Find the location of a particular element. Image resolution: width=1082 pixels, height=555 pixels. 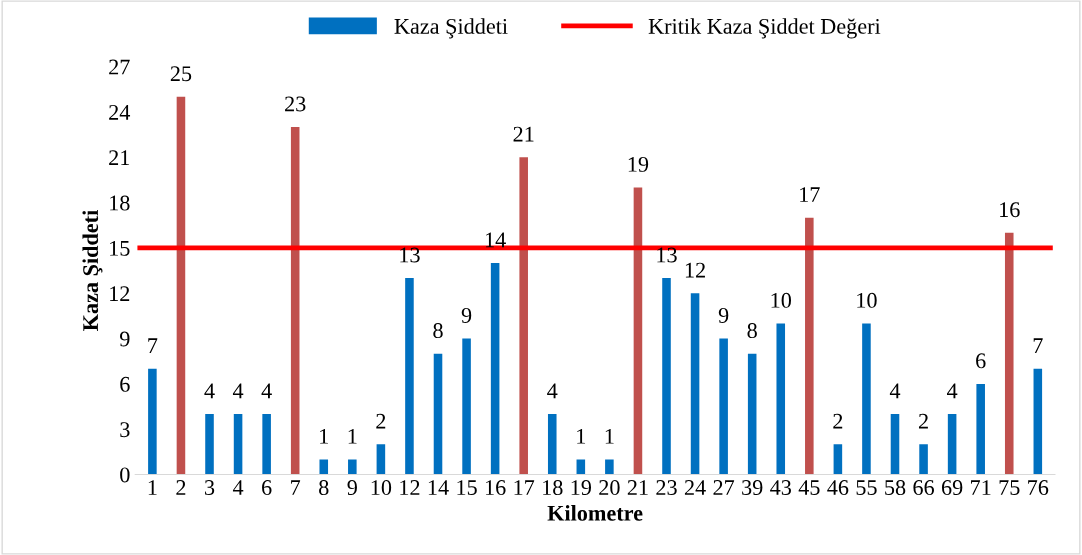

x-tick-label: 66 is located at coordinates (924, 488).